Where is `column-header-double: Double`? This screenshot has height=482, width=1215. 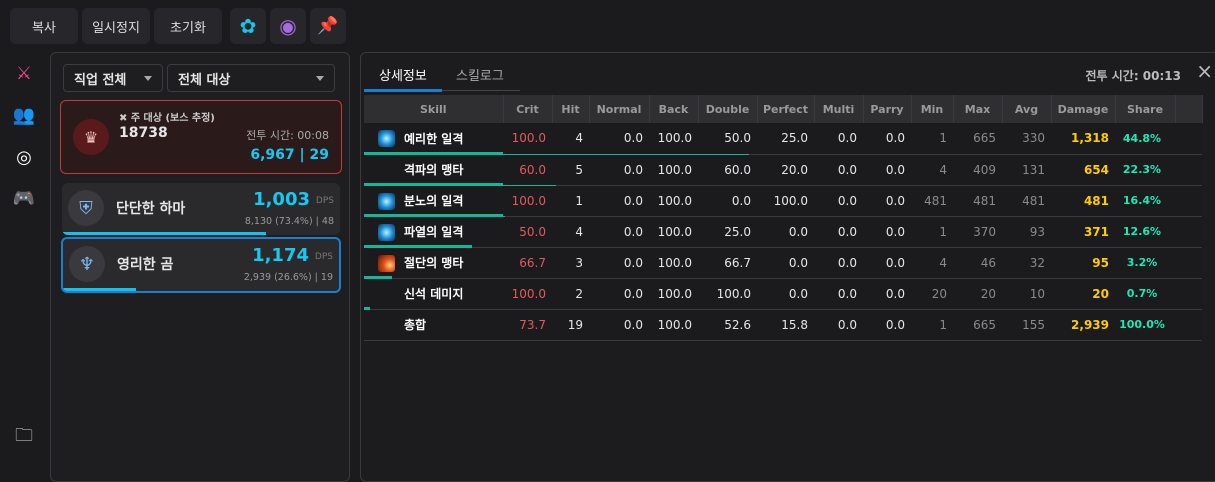
column-header-double: Double is located at coordinates (728, 109).